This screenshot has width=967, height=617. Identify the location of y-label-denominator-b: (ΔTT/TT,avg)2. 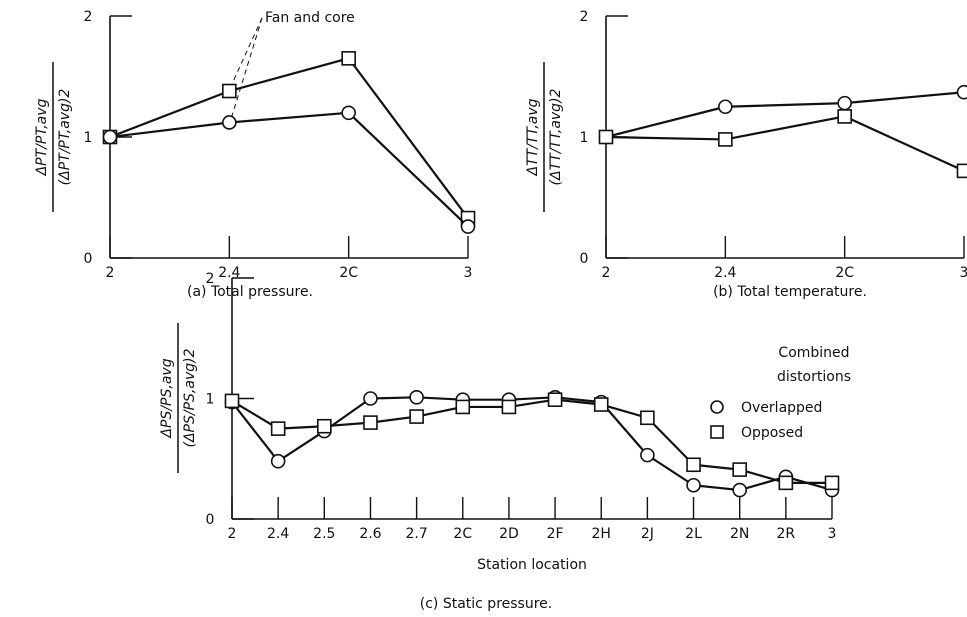
(556, 136).